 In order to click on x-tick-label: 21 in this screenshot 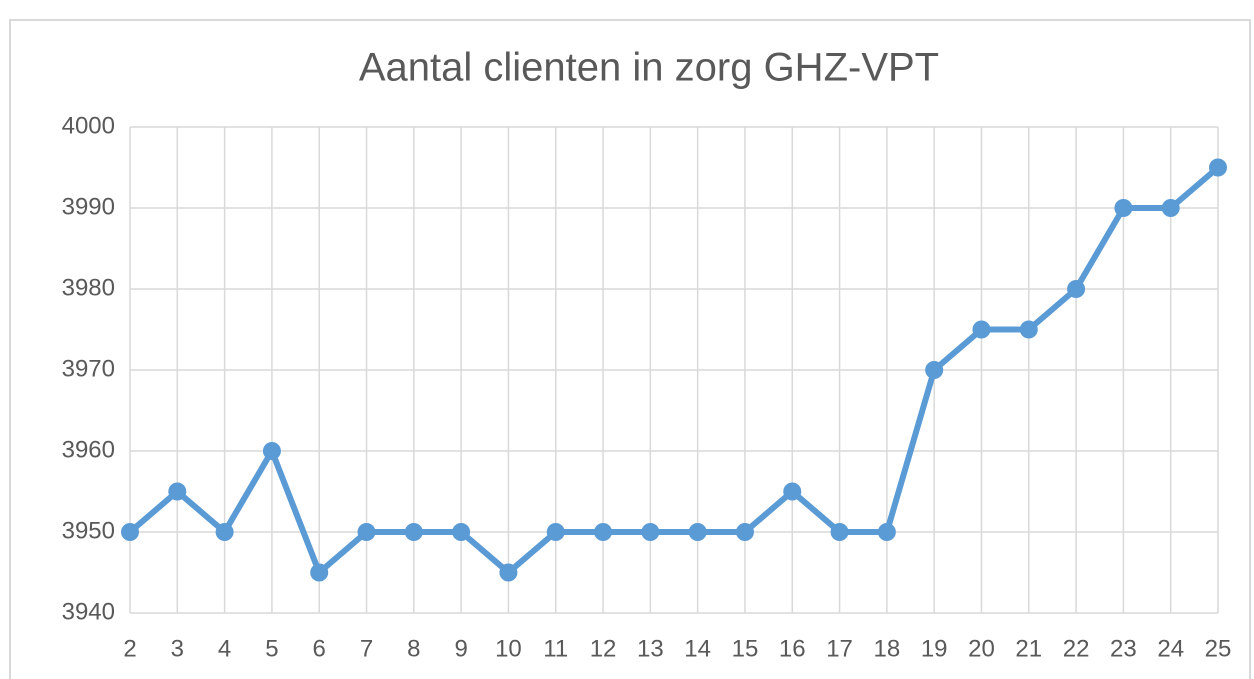, I will do `click(1028, 648)`.